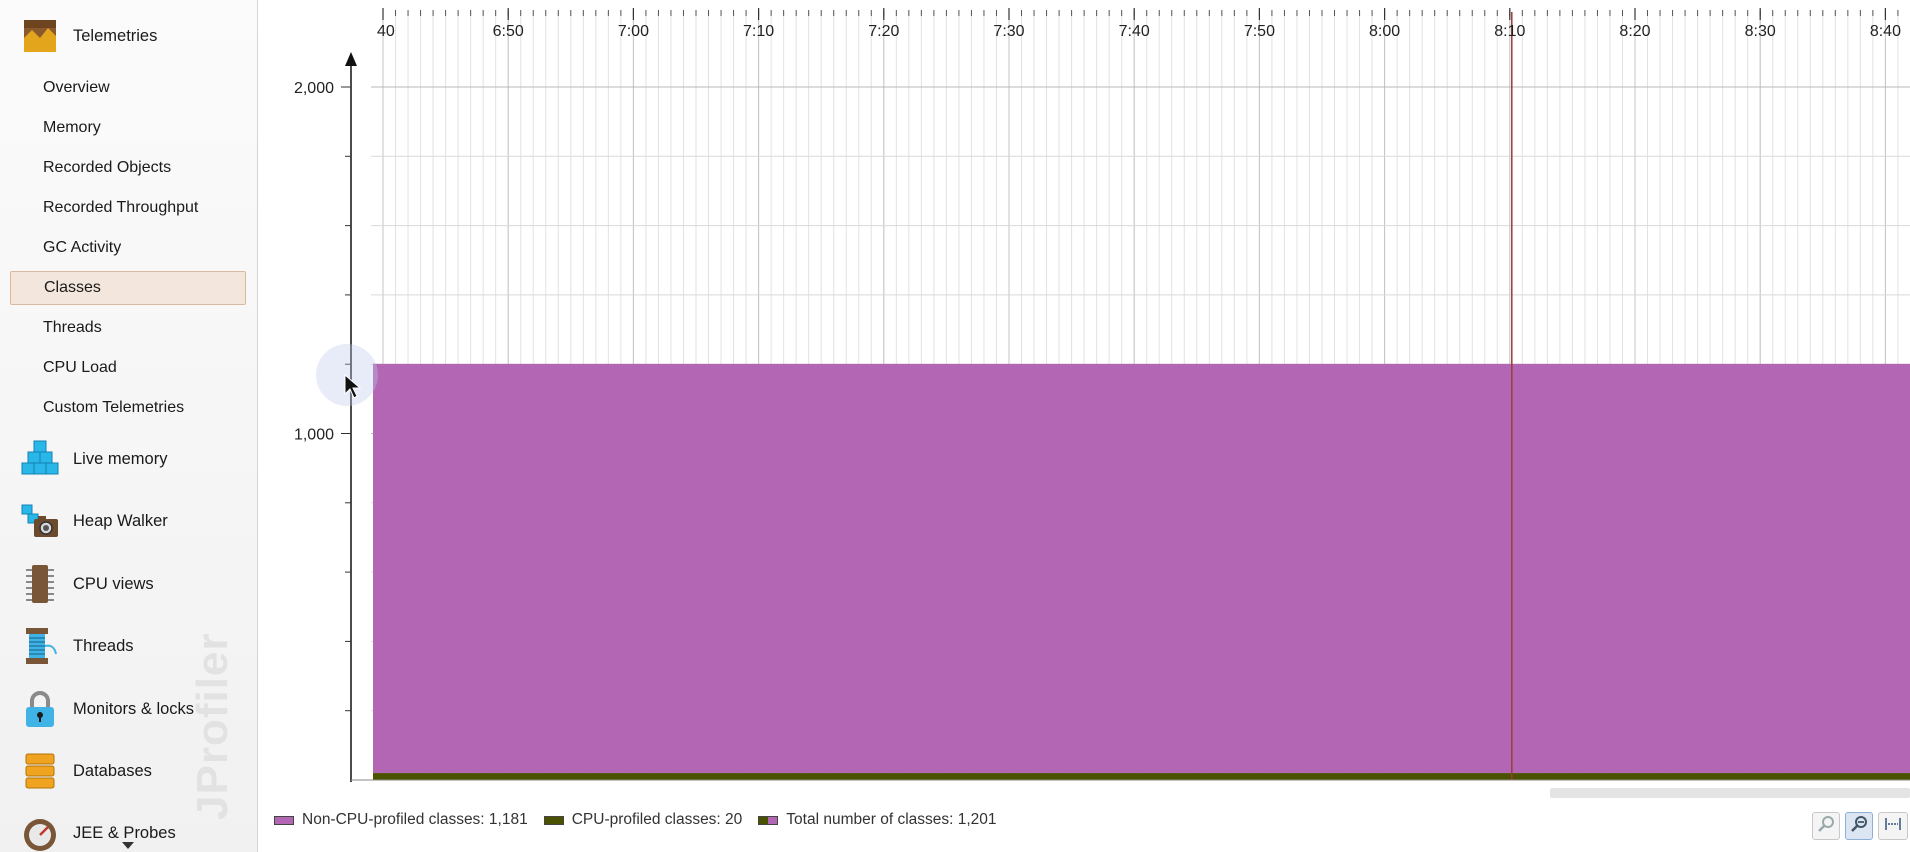 Image resolution: width=1910 pixels, height=852 pixels. I want to click on x-tick-label: 7:00, so click(633, 31).